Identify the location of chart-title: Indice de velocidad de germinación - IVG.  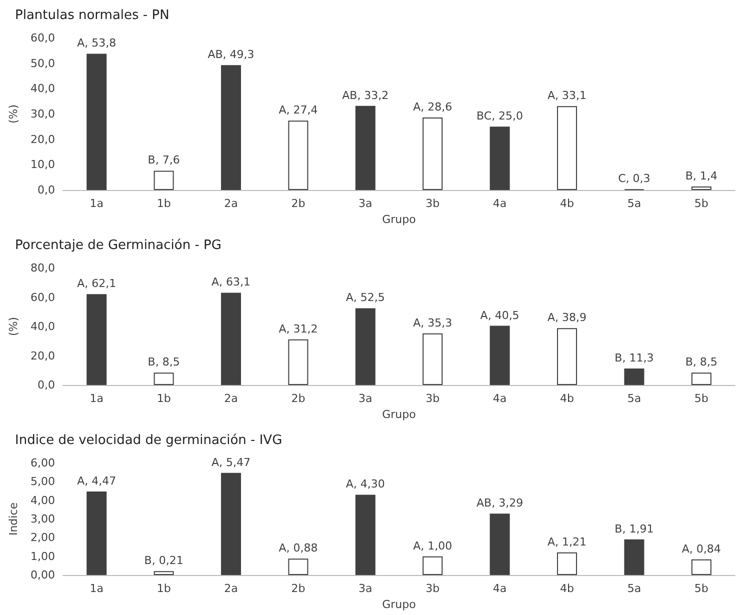
(148, 440).